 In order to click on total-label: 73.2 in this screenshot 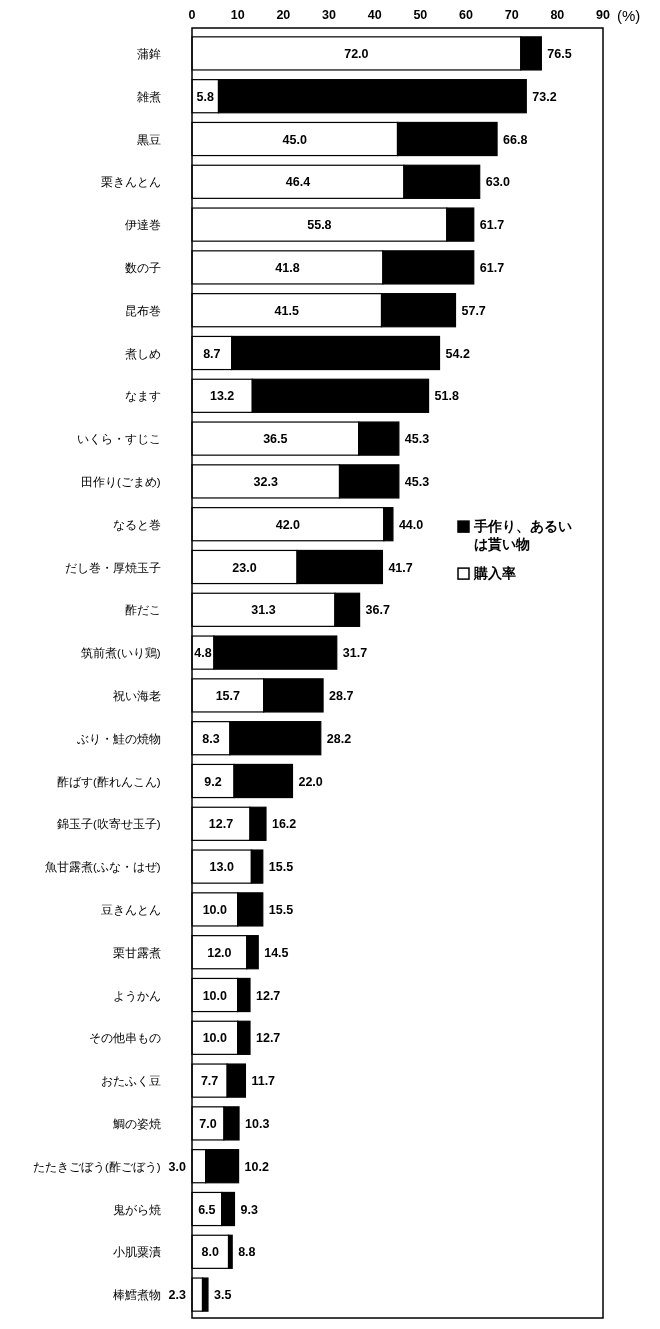, I will do `click(544, 96)`.